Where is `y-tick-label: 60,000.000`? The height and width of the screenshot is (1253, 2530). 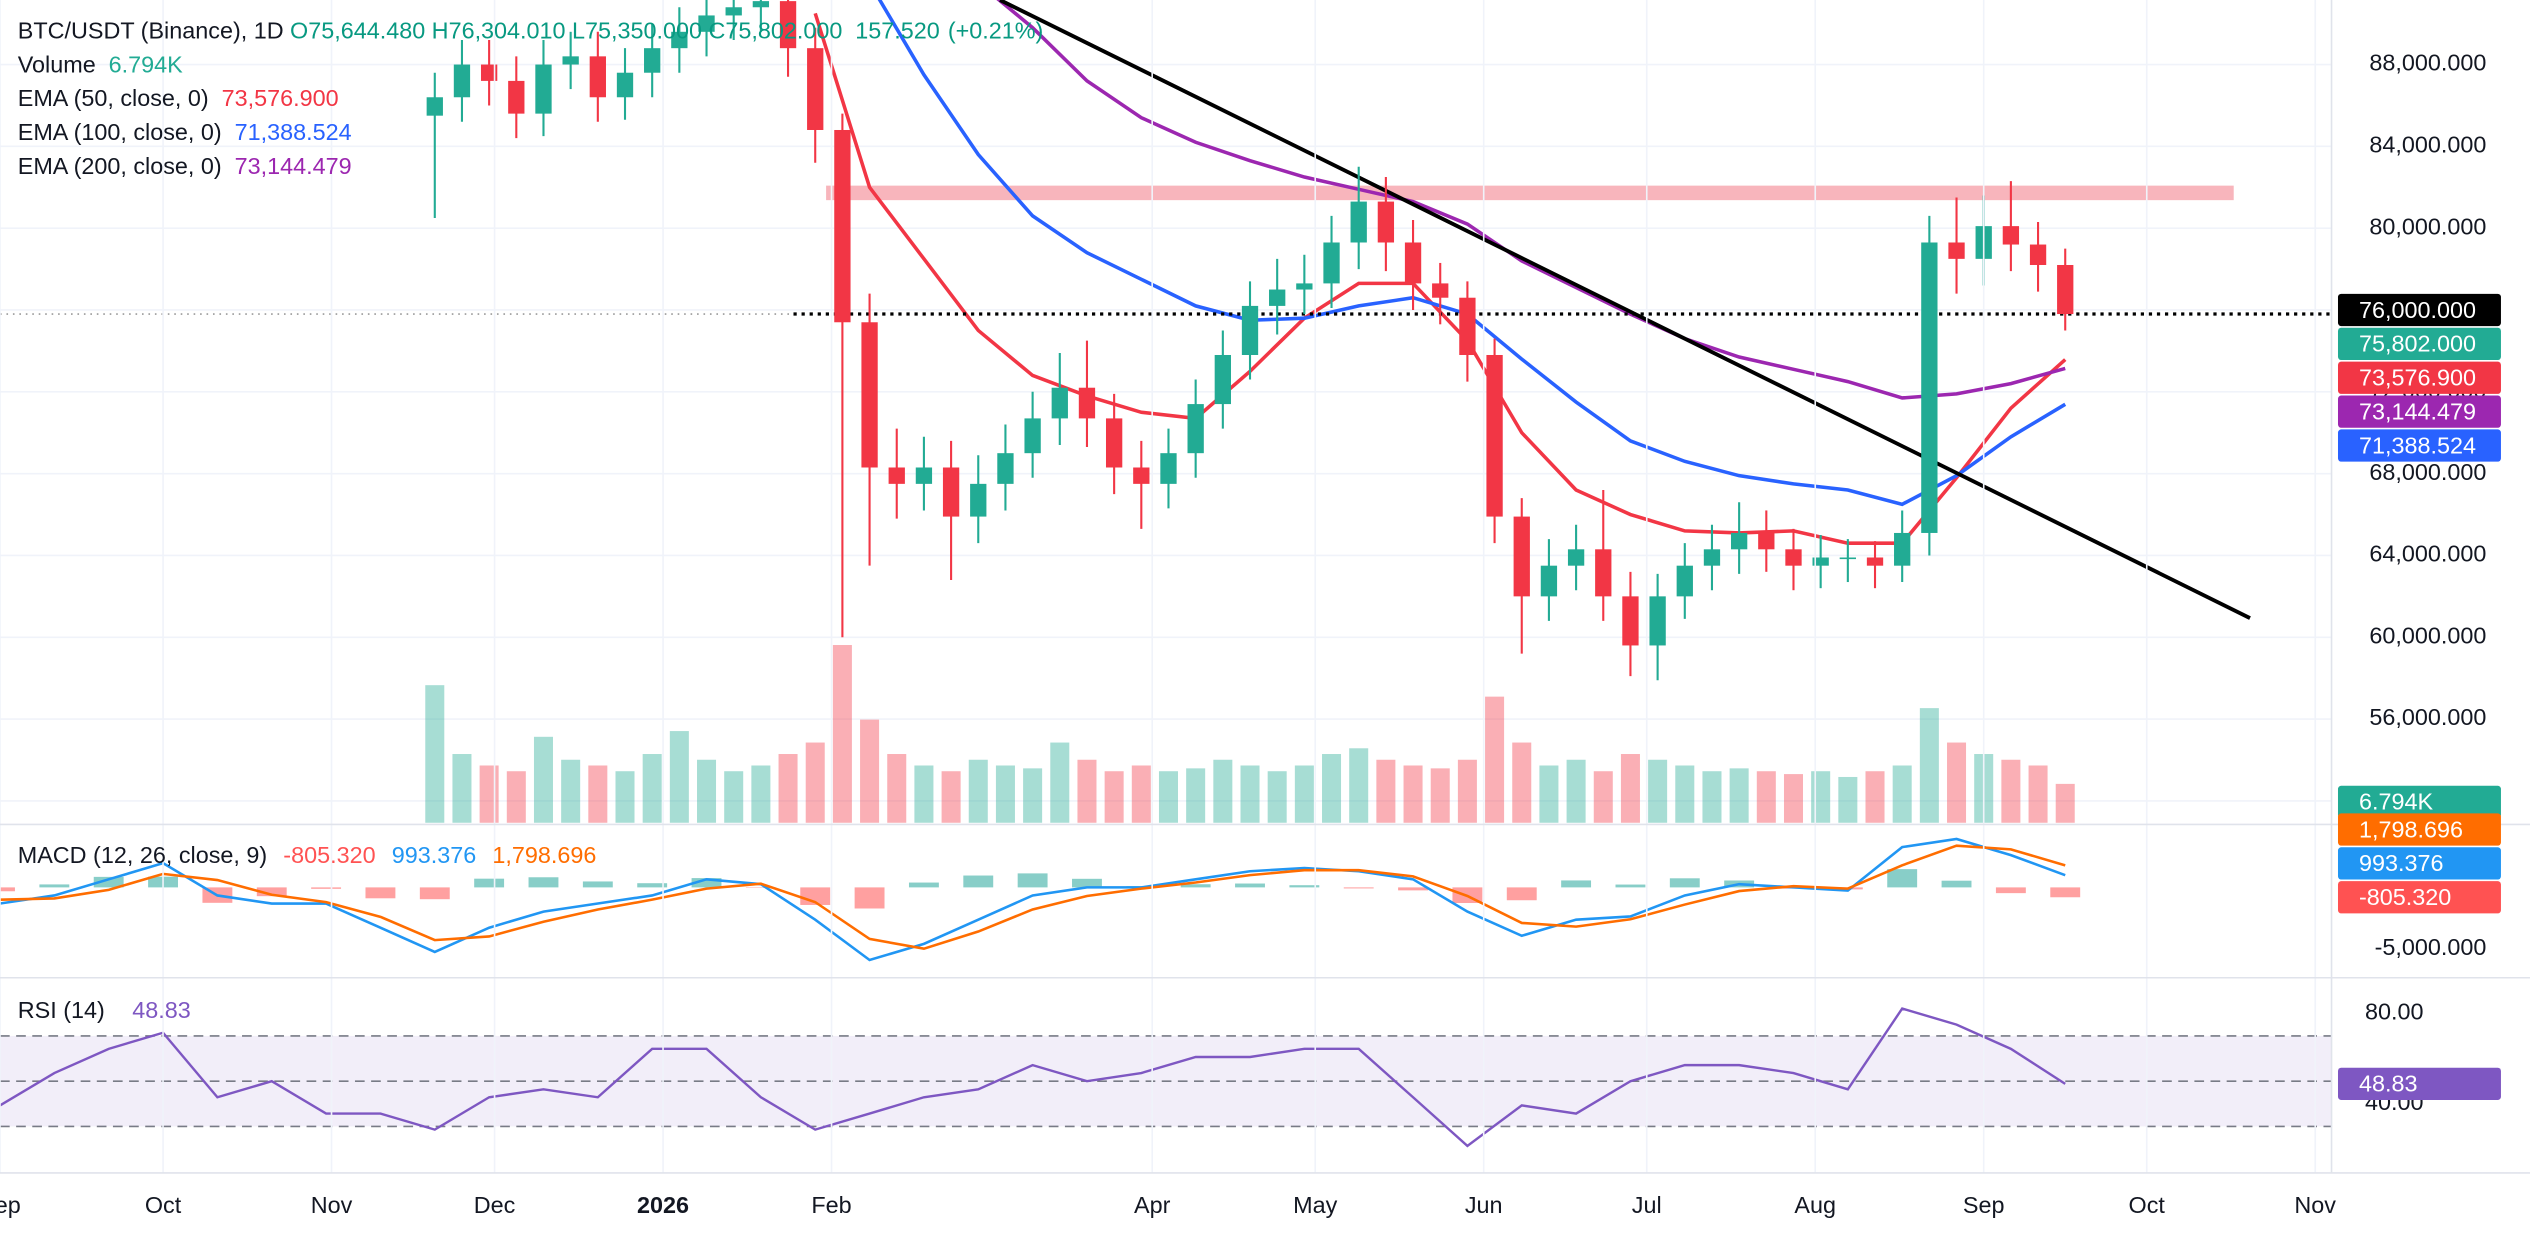 y-tick-label: 60,000.000 is located at coordinates (2427, 635).